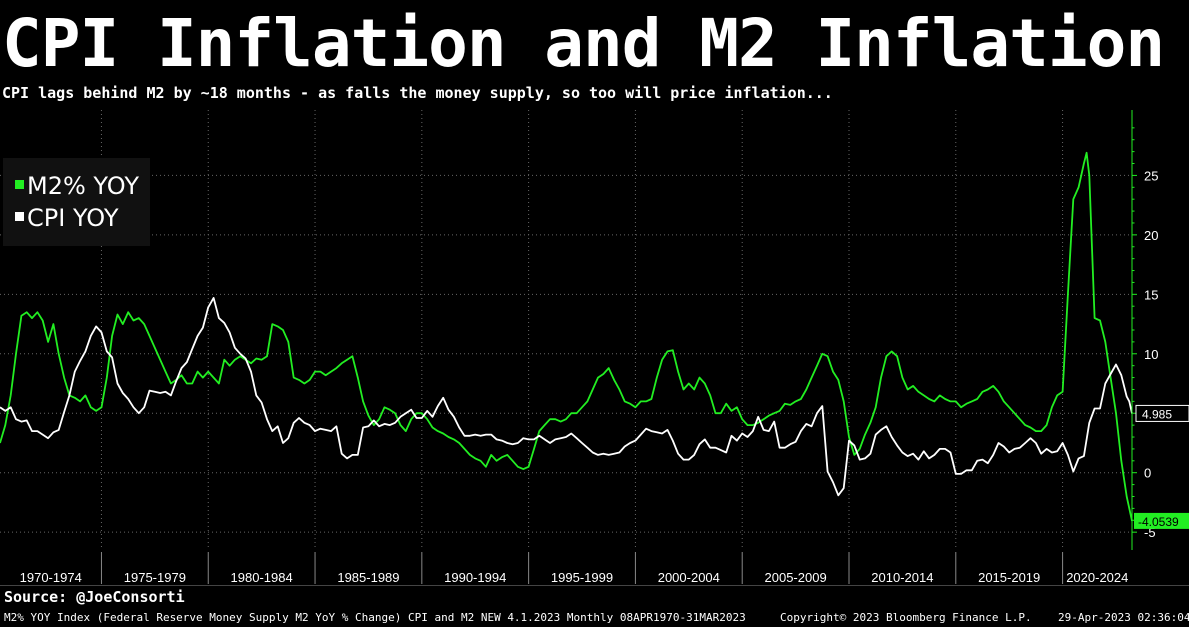 Image resolution: width=1189 pixels, height=627 pixels. What do you see at coordinates (94, 597) in the screenshot?
I see `source-credit: Source: @JoeConsorti` at bounding box center [94, 597].